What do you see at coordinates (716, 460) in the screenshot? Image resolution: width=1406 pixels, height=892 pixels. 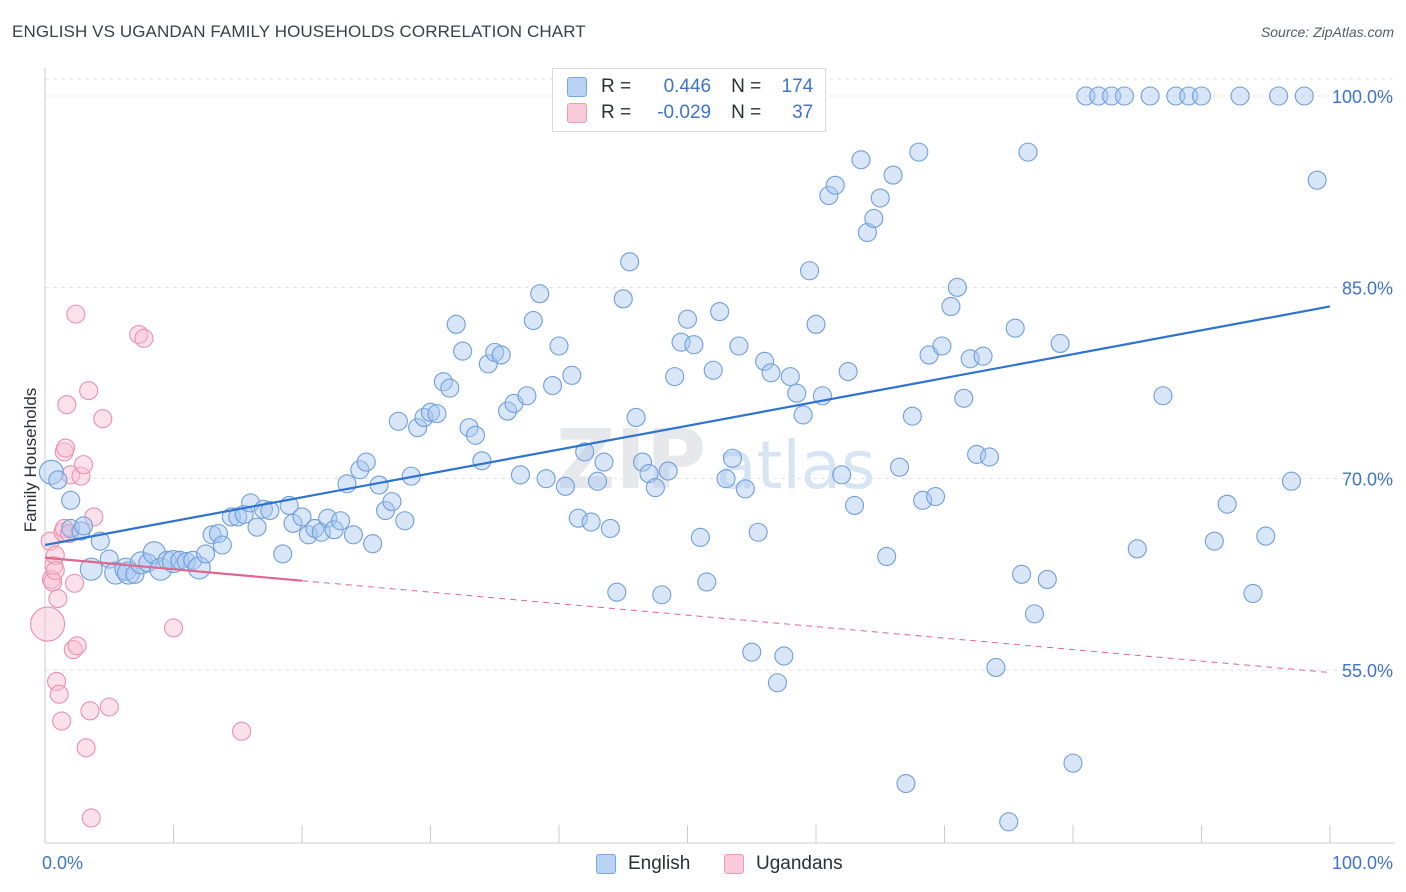 I see `watermark: ZIP atlas` at bounding box center [716, 460].